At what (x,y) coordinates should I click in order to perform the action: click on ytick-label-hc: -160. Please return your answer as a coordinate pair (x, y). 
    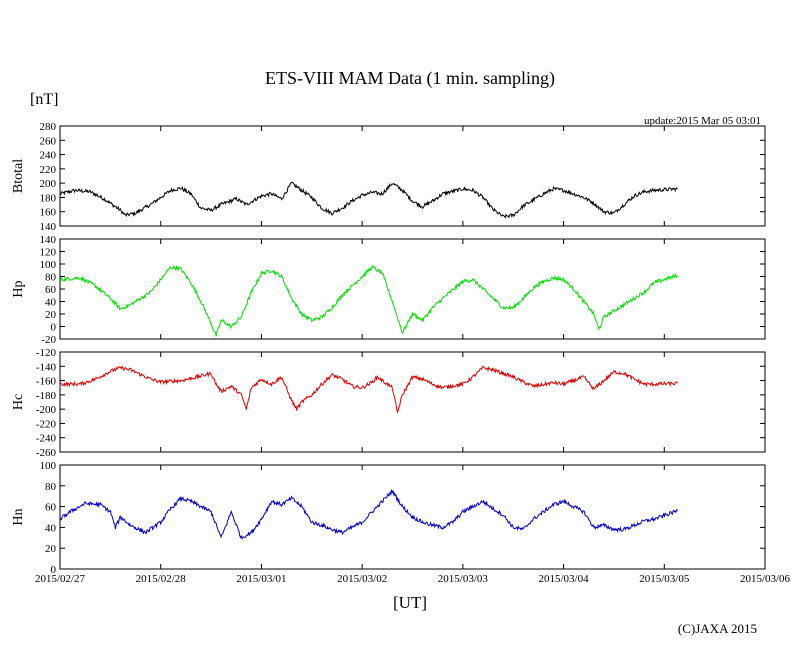
    Looking at the image, I should click on (46, 382).